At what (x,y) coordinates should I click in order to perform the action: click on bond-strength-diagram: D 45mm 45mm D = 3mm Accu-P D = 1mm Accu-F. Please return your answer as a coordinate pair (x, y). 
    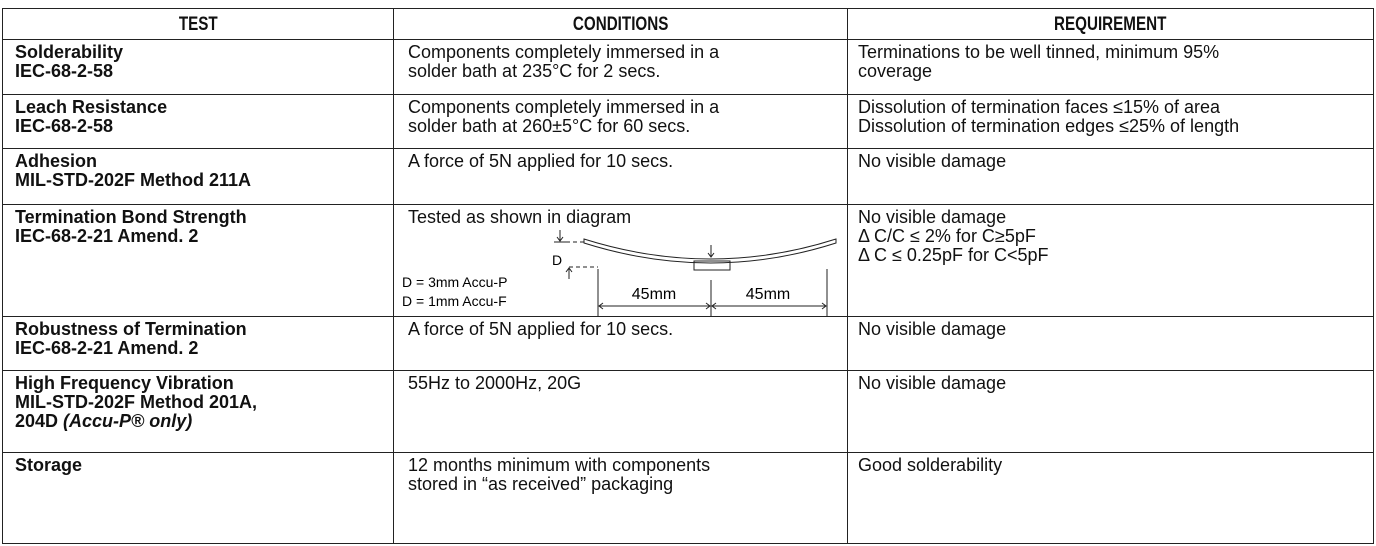
    Looking at the image, I should click on (619, 273).